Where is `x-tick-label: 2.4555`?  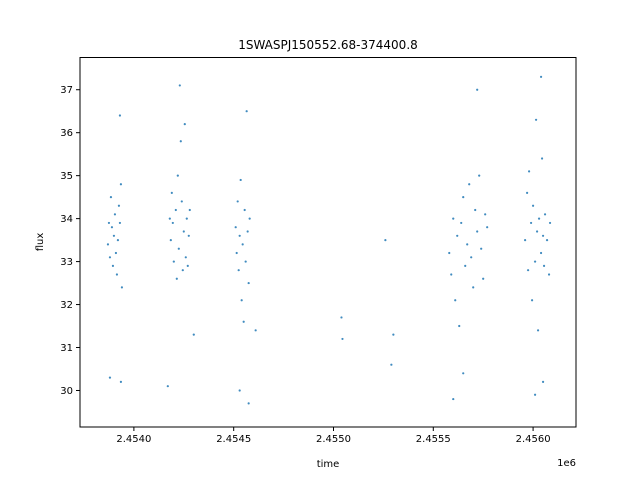
x-tick-label: 2.4555 is located at coordinates (433, 439).